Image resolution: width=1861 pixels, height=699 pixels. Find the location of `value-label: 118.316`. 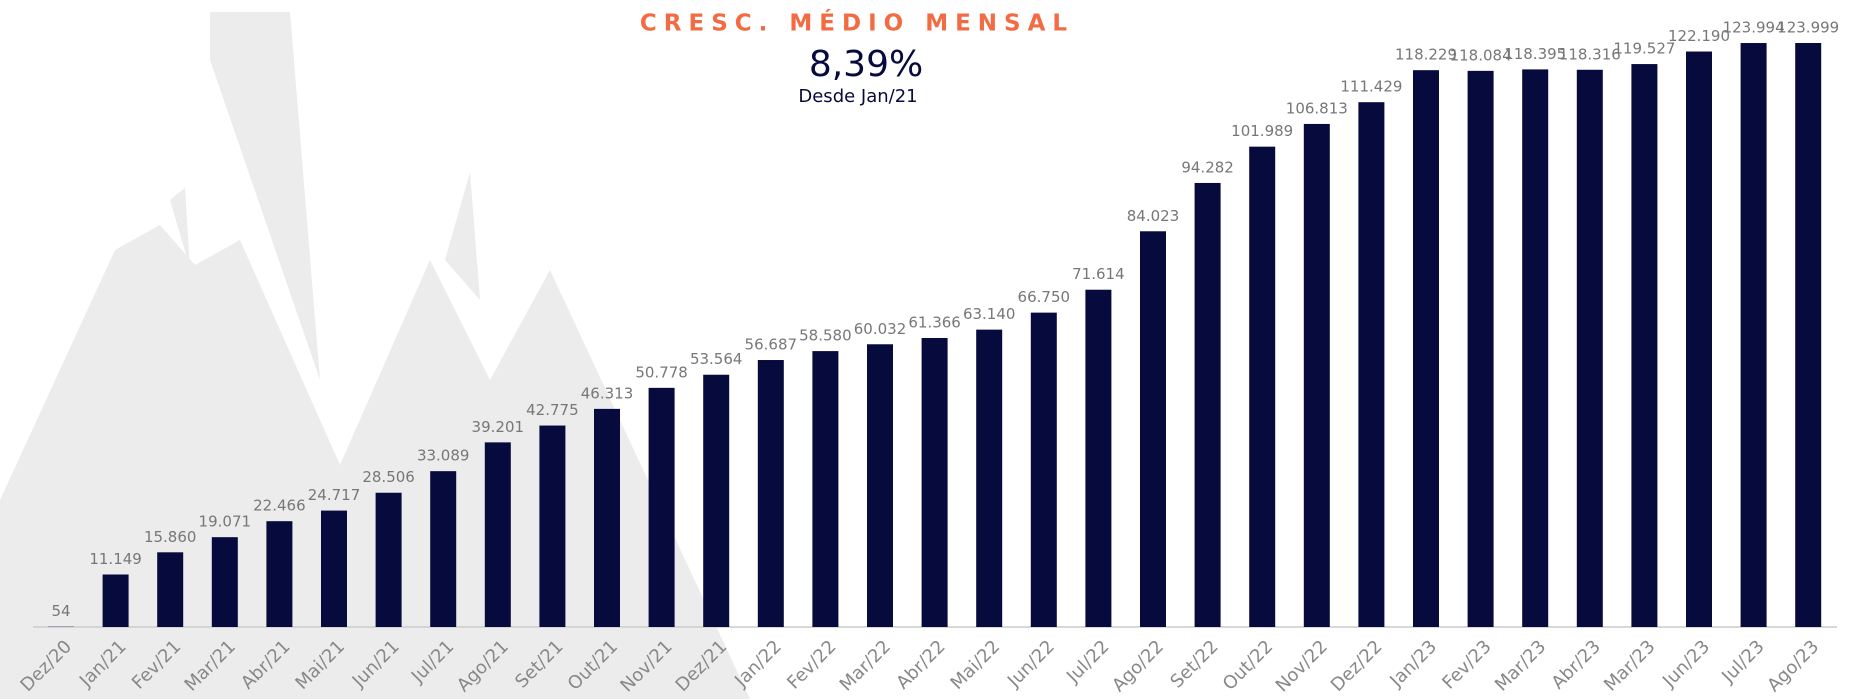

value-label: 118.316 is located at coordinates (1590, 54).